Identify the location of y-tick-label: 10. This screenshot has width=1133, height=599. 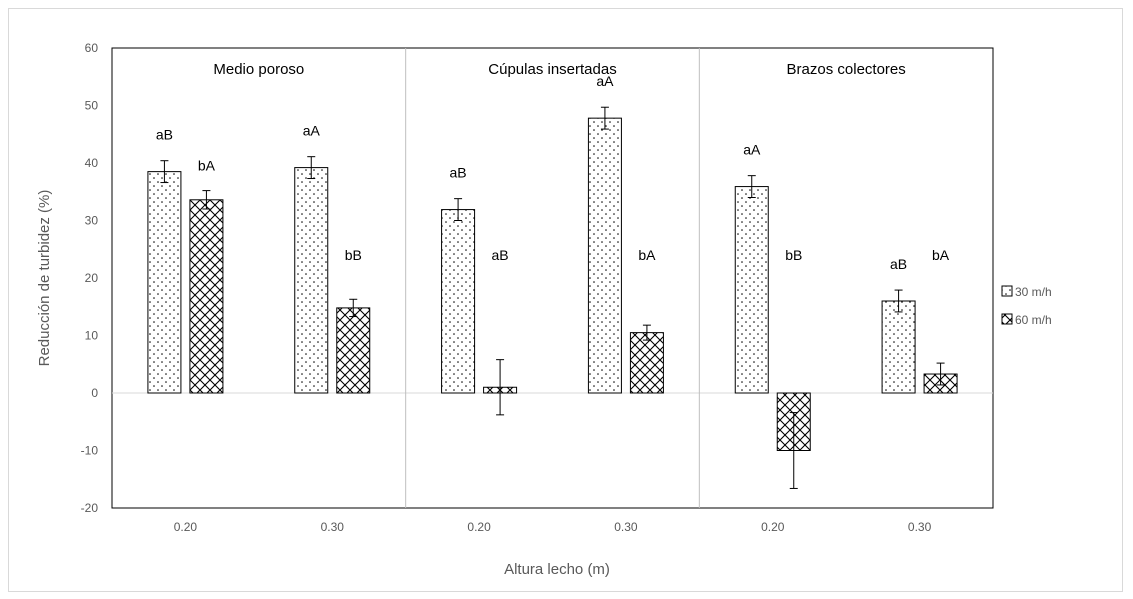
(92, 336).